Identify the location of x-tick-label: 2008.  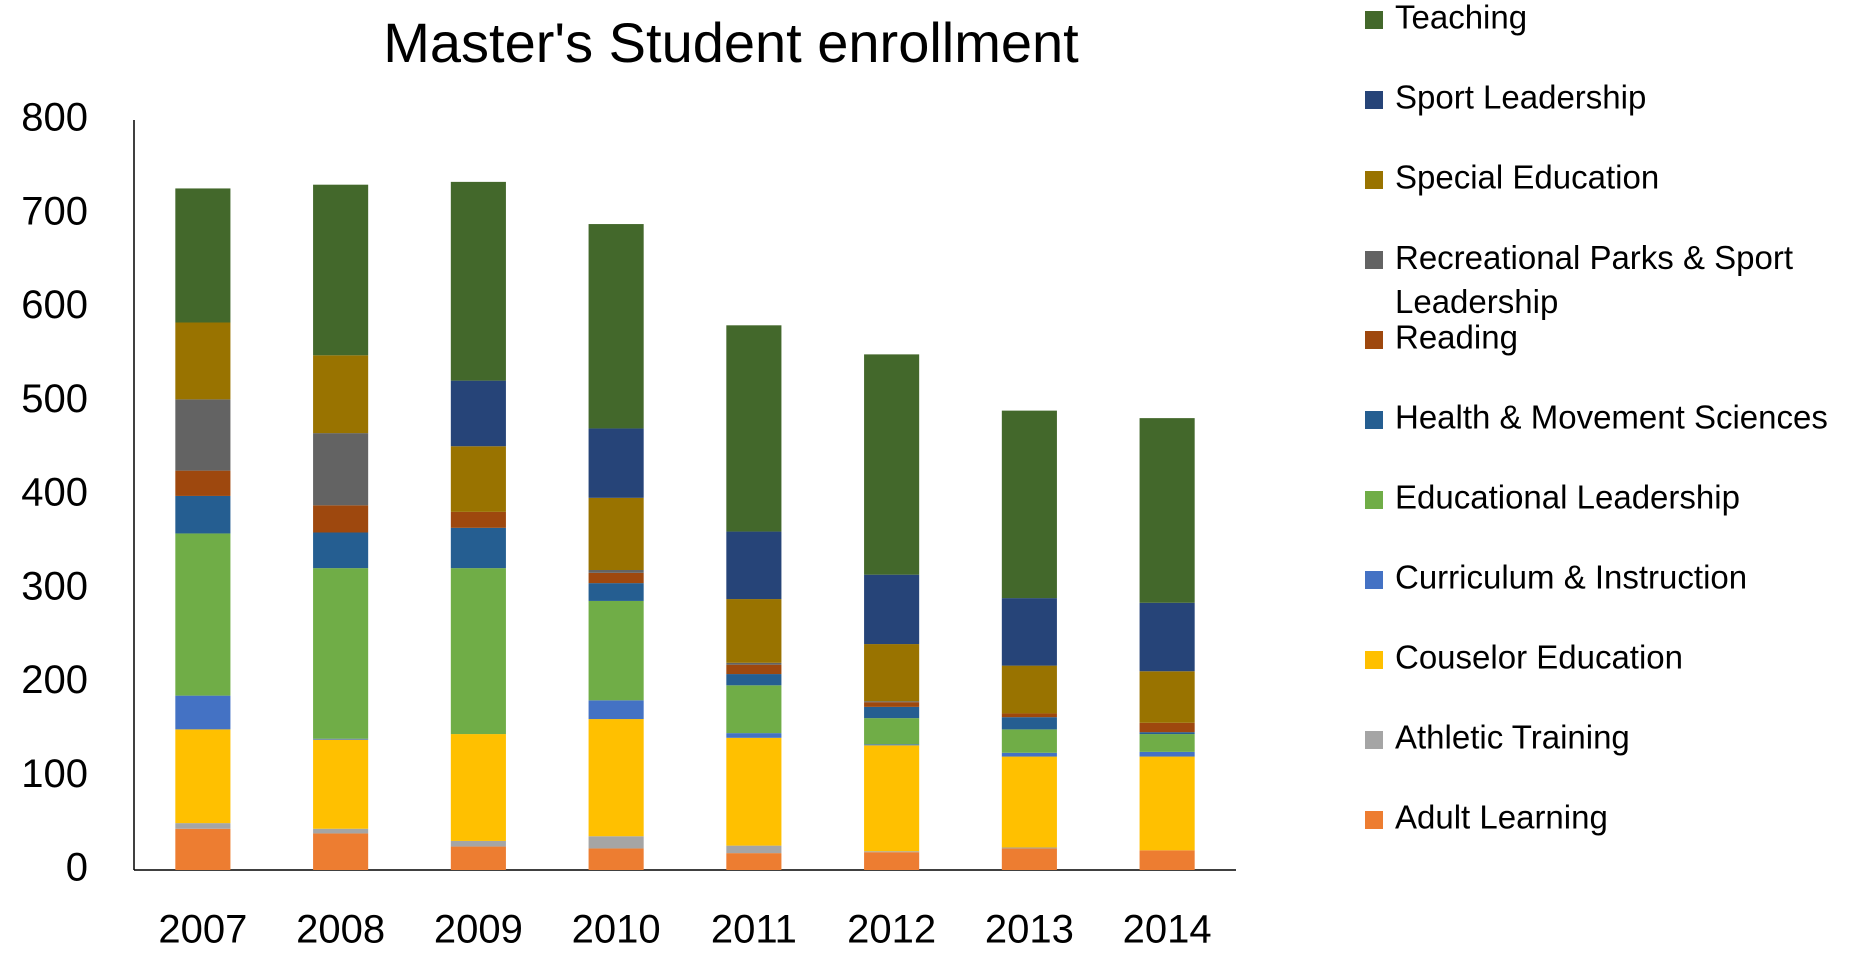
(340, 930).